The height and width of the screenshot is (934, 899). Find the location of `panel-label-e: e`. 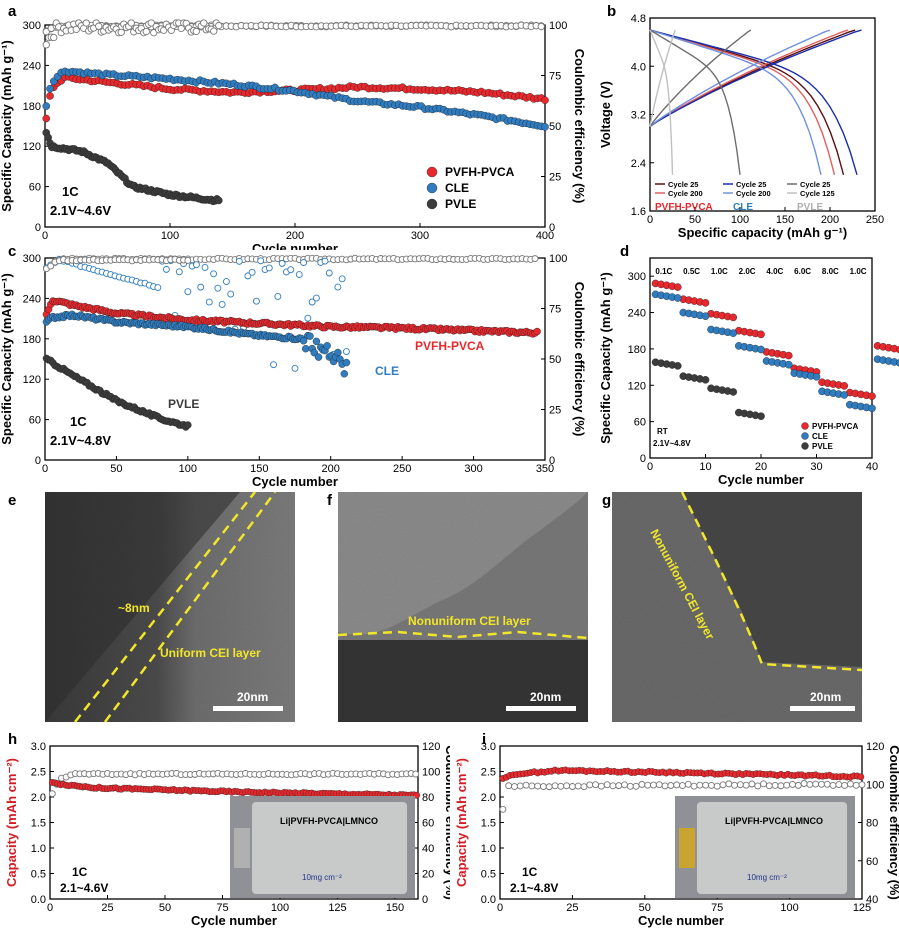

panel-label-e: e is located at coordinates (12, 500).